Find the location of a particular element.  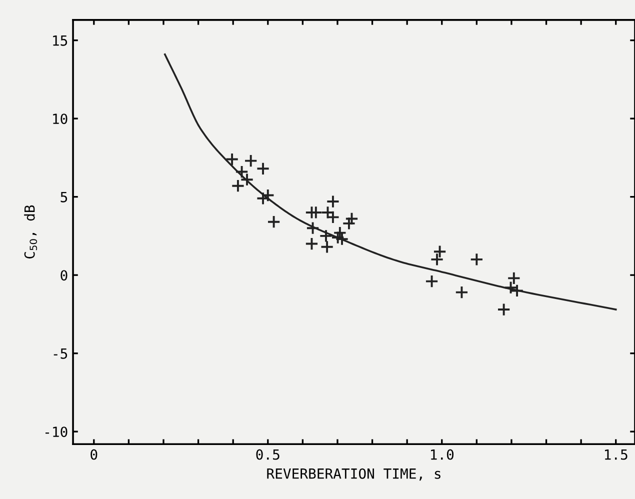

x-tick-label: 0 is located at coordinates (94, 454).